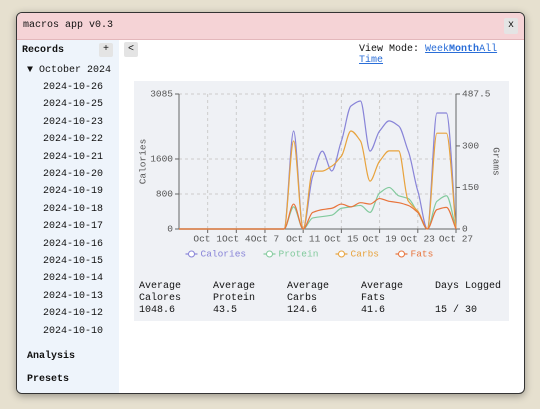 This screenshot has height=409, width=540. What do you see at coordinates (43, 50) in the screenshot?
I see `records-heading: Records` at bounding box center [43, 50].